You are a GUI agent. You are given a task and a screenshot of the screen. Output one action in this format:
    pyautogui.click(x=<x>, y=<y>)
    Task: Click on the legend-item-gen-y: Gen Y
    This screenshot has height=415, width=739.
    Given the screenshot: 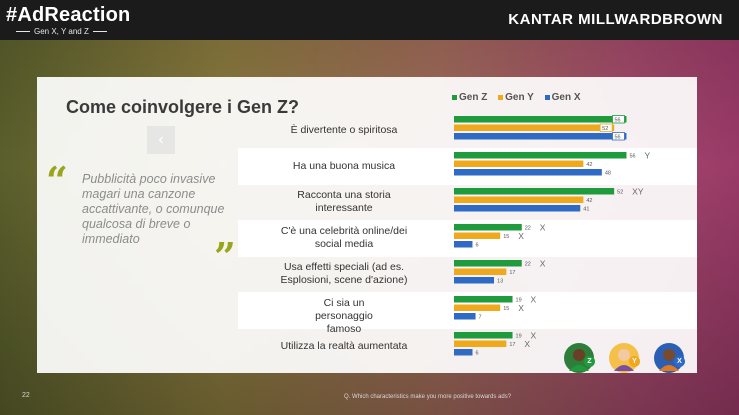 What is the action you would take?
    pyautogui.click(x=516, y=97)
    